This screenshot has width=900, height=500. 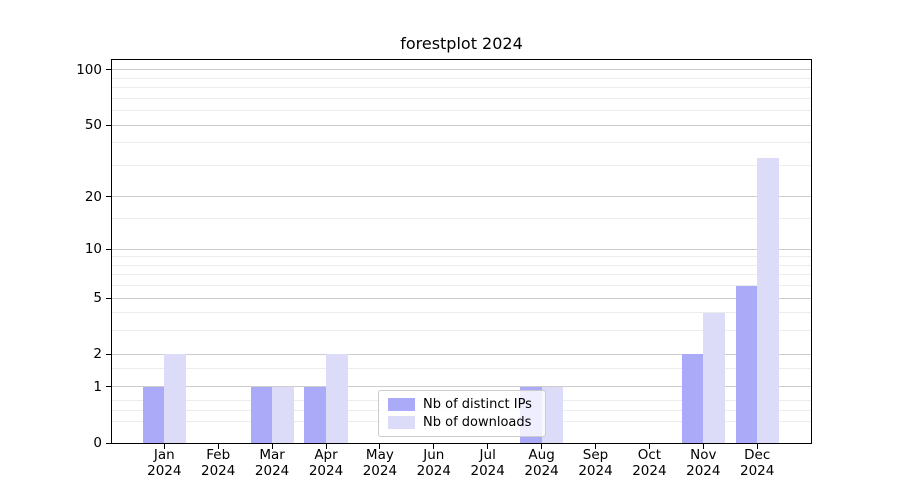 I want to click on x-tick-label: May 2024, so click(x=380, y=463).